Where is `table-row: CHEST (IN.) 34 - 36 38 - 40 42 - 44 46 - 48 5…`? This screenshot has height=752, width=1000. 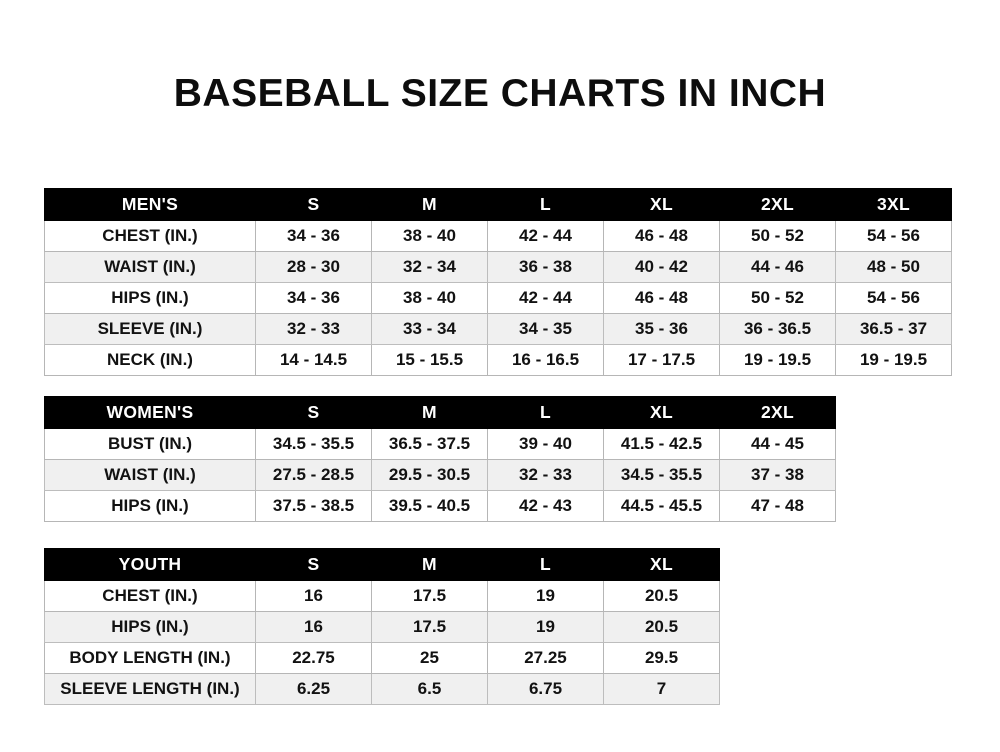 table-row: CHEST (IN.) 34 - 36 38 - 40 42 - 44 46 - 48 5… is located at coordinates (498, 236).